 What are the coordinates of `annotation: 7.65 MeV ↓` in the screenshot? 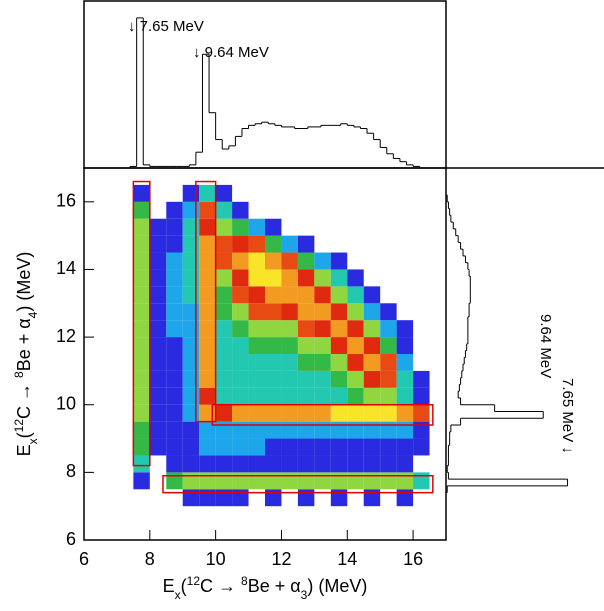 It's located at (567, 416).